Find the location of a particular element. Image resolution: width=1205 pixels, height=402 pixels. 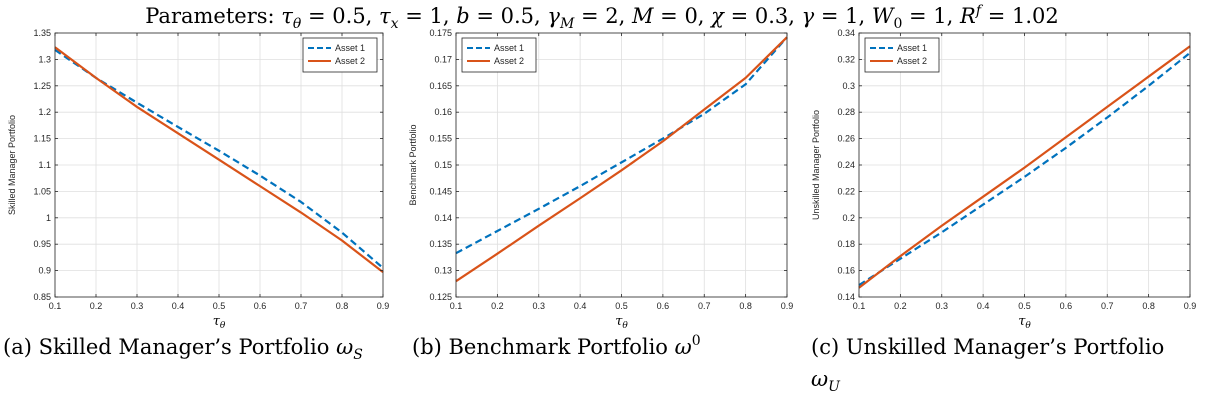

y-tick-label: 1 is located at coordinates (48, 218).